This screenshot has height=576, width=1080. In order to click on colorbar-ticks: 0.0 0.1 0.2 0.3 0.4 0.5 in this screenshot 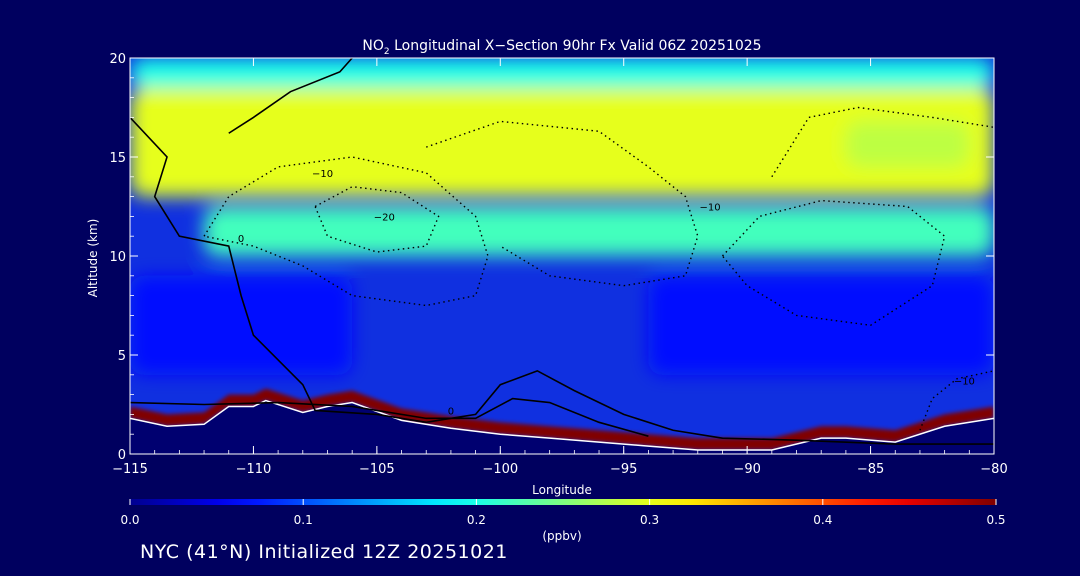, I will do `click(563, 513)`.